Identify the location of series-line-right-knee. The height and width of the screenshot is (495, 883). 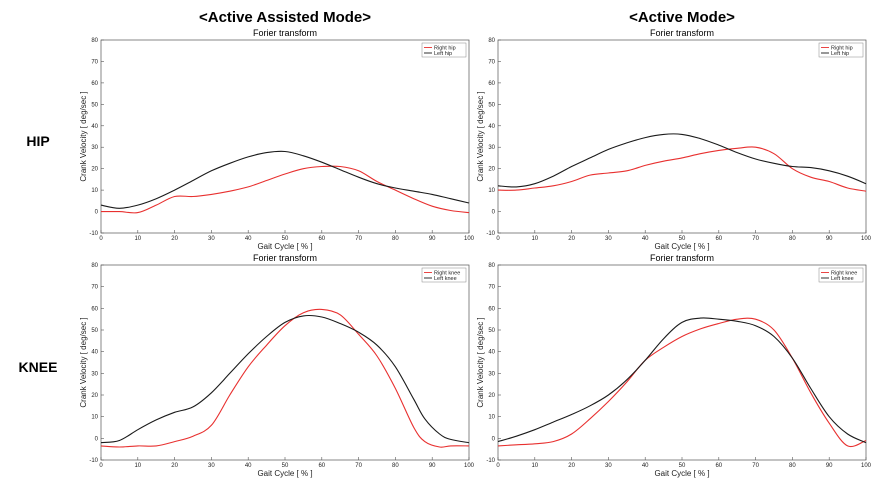
(682, 382).